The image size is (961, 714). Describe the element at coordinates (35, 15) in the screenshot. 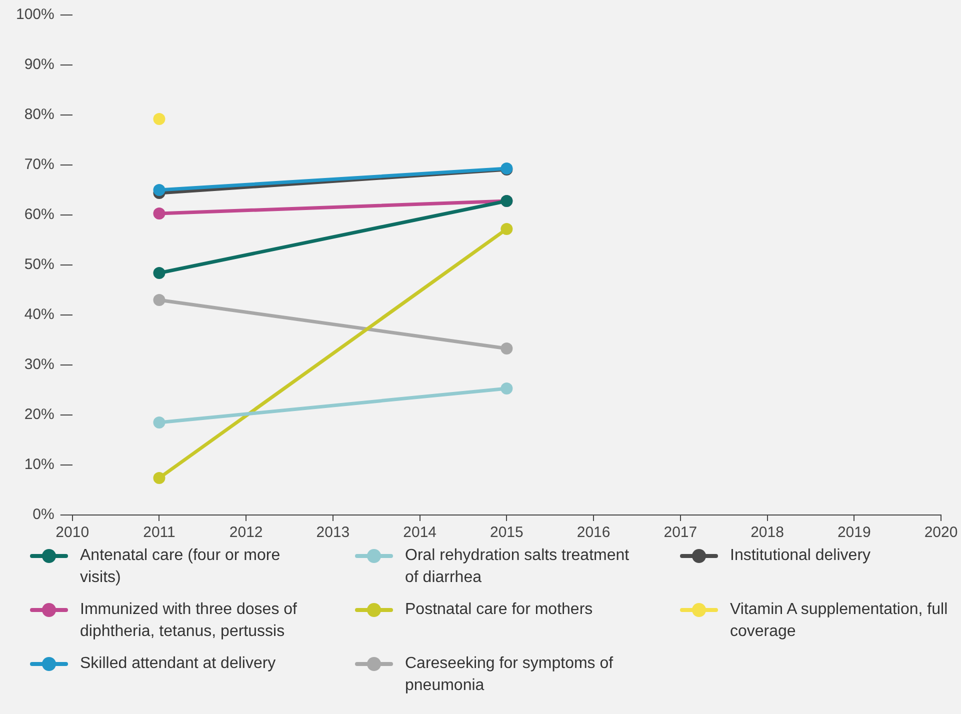

I see `y-tick-label: 100%` at that location.